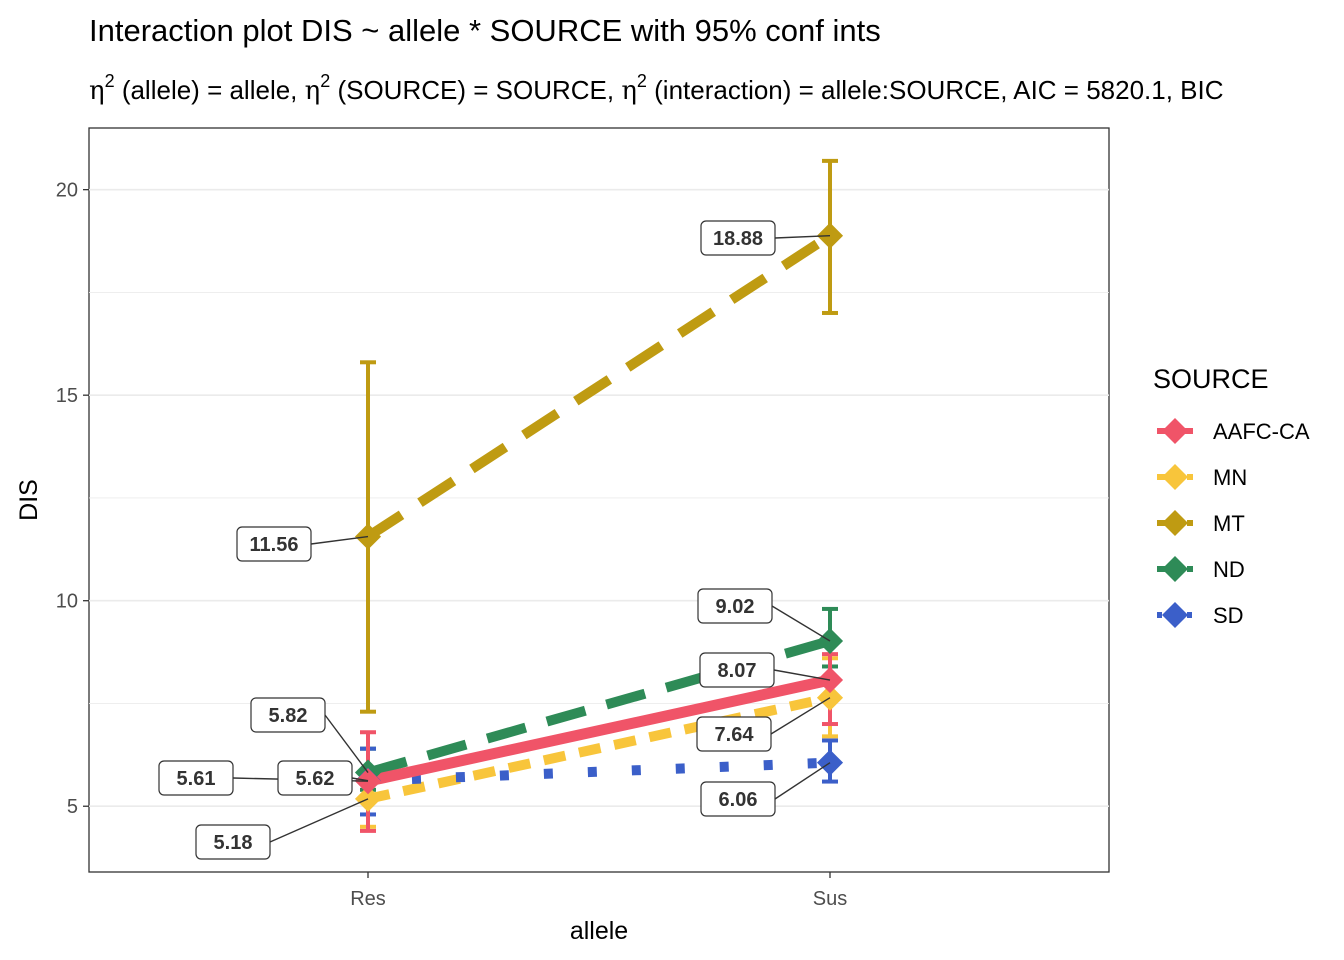 This screenshot has width=1344, height=960. Describe the element at coordinates (97, 91) in the screenshot. I see `subtitle-eta-1: η` at that location.